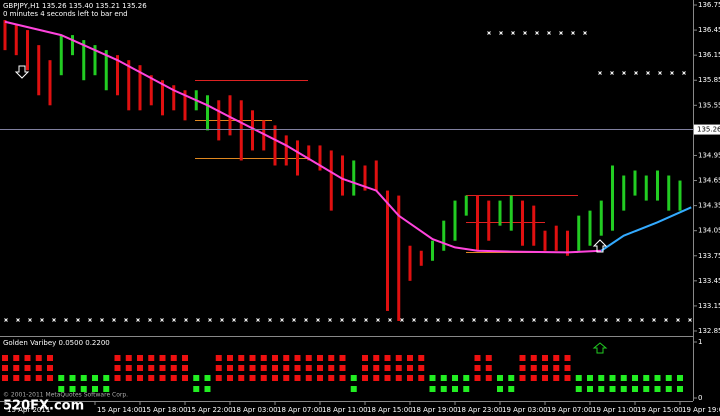 The image size is (720, 416). I want to click on x-tick-label: 19 Apr 03:00, so click(525, 410).